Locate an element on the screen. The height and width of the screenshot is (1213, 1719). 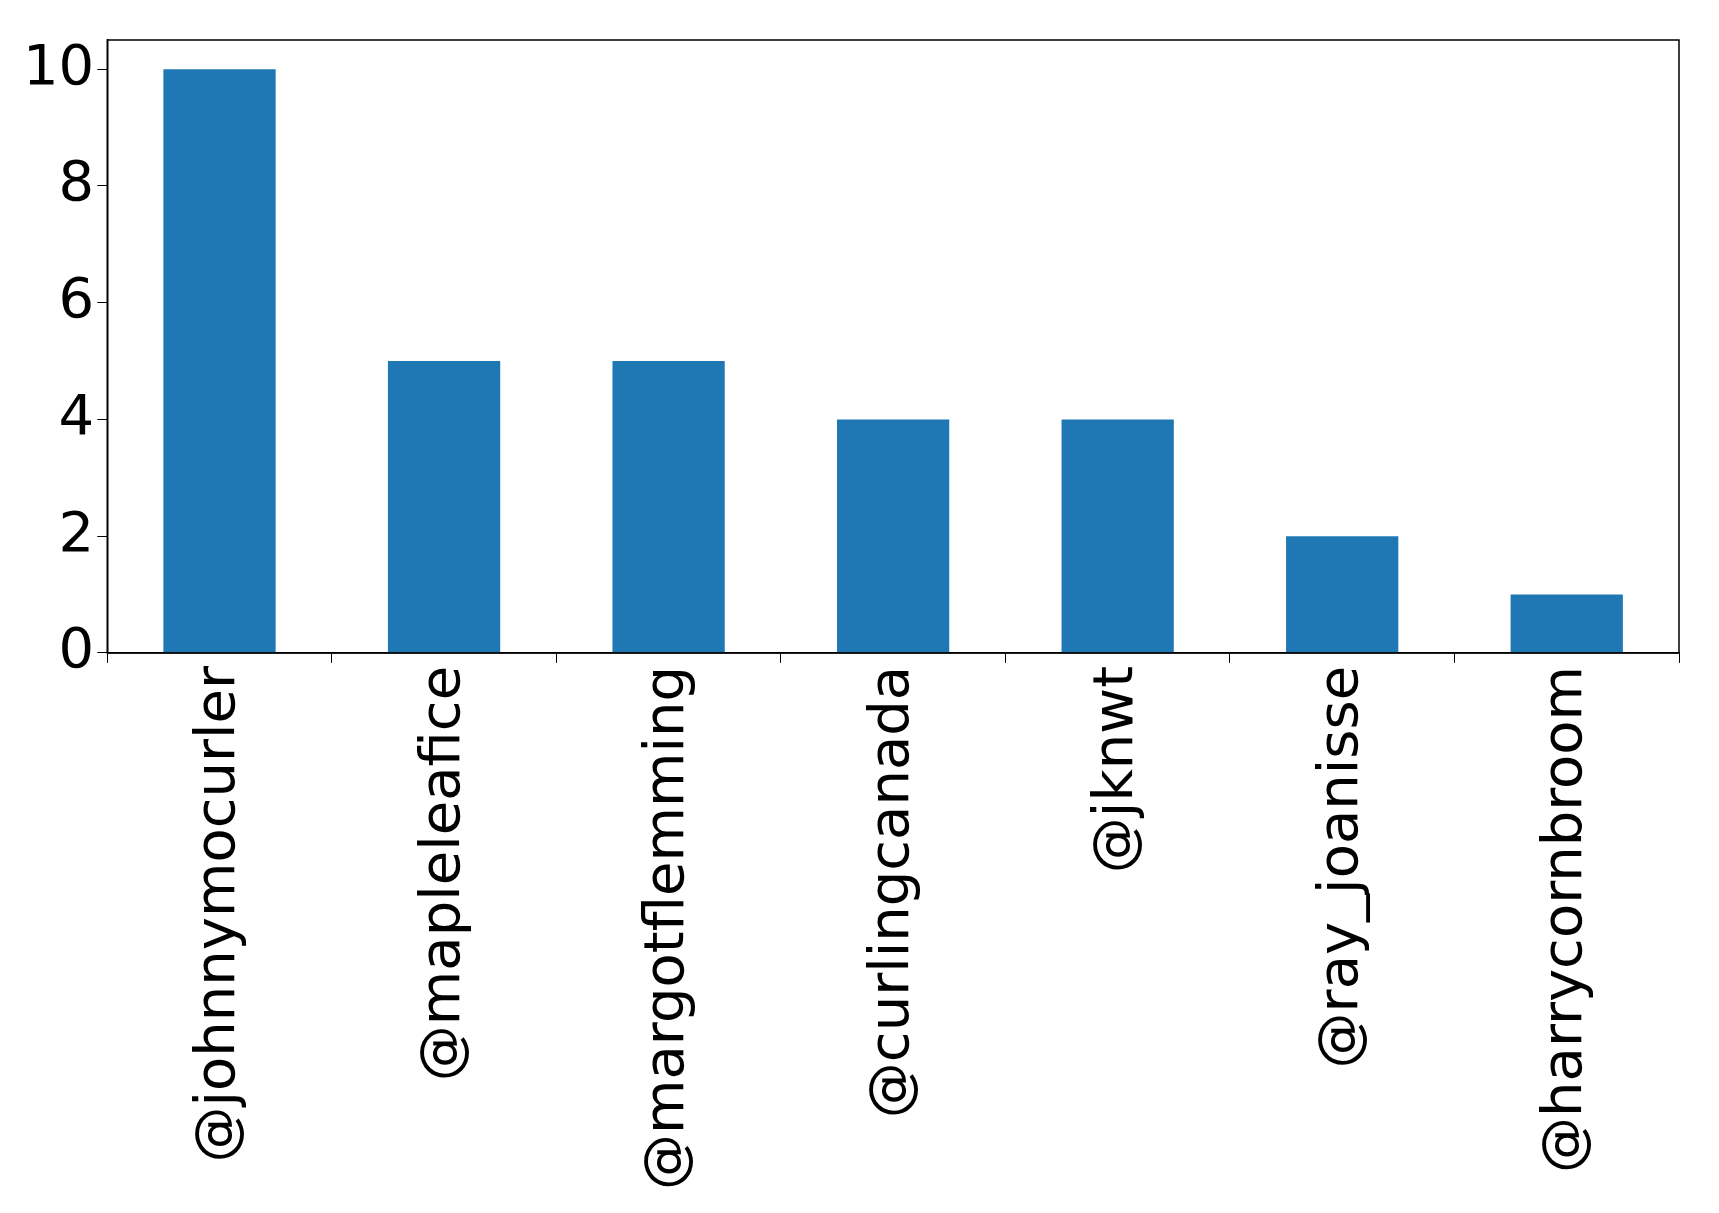
y-tick-label: 6 is located at coordinates (76, 298).